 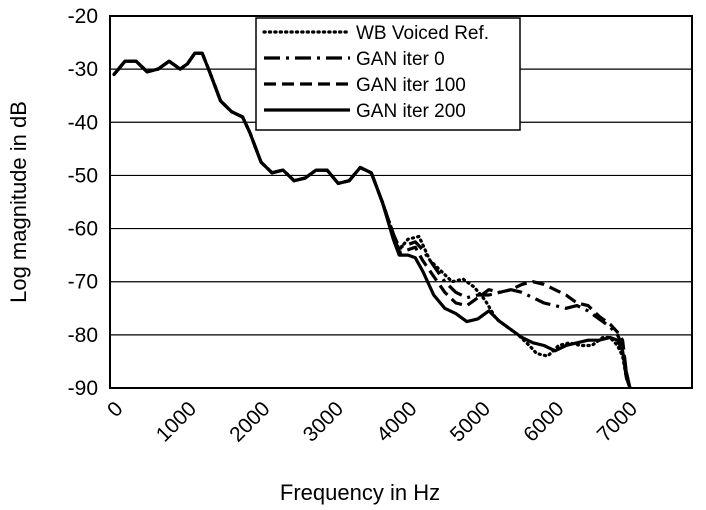 What do you see at coordinates (323, 421) in the screenshot?
I see `x-tick-label: 3000` at bounding box center [323, 421].